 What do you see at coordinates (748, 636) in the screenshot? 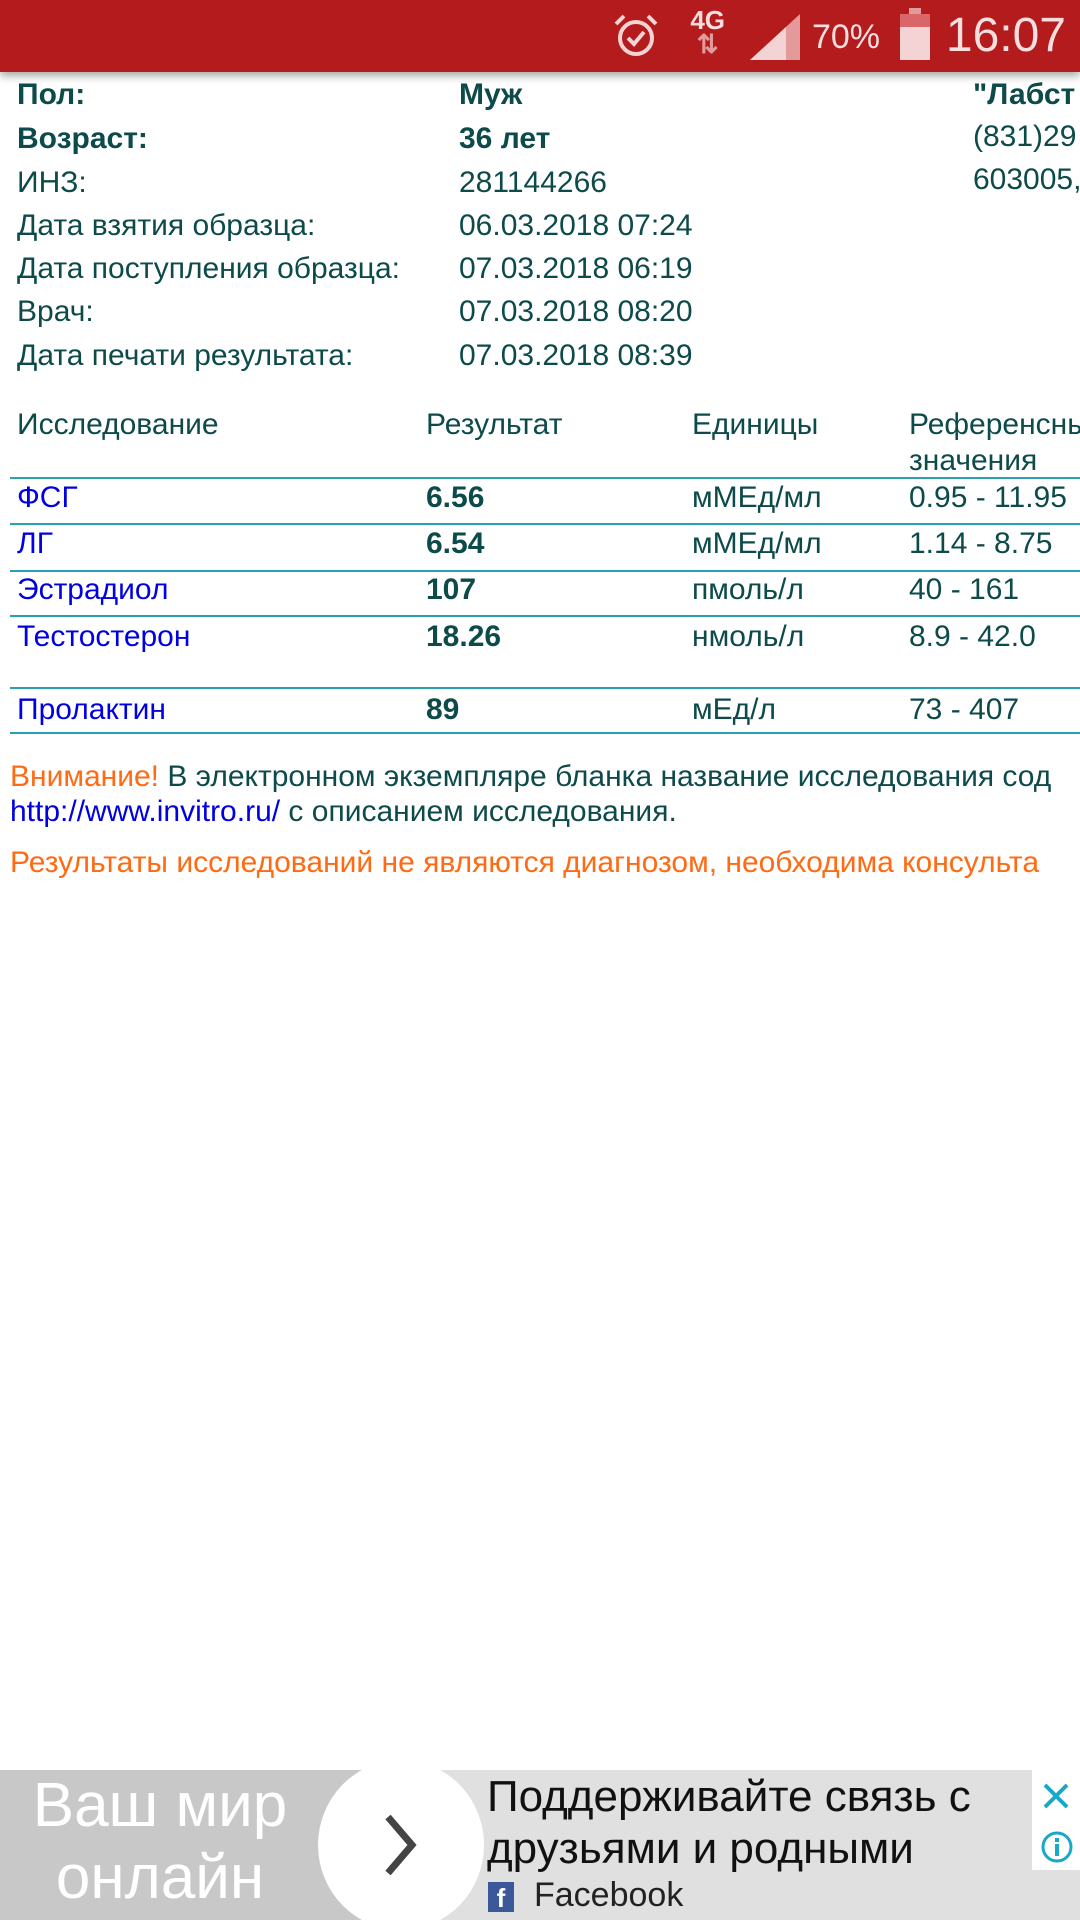
I see `test-units: нмоль/л` at bounding box center [748, 636].